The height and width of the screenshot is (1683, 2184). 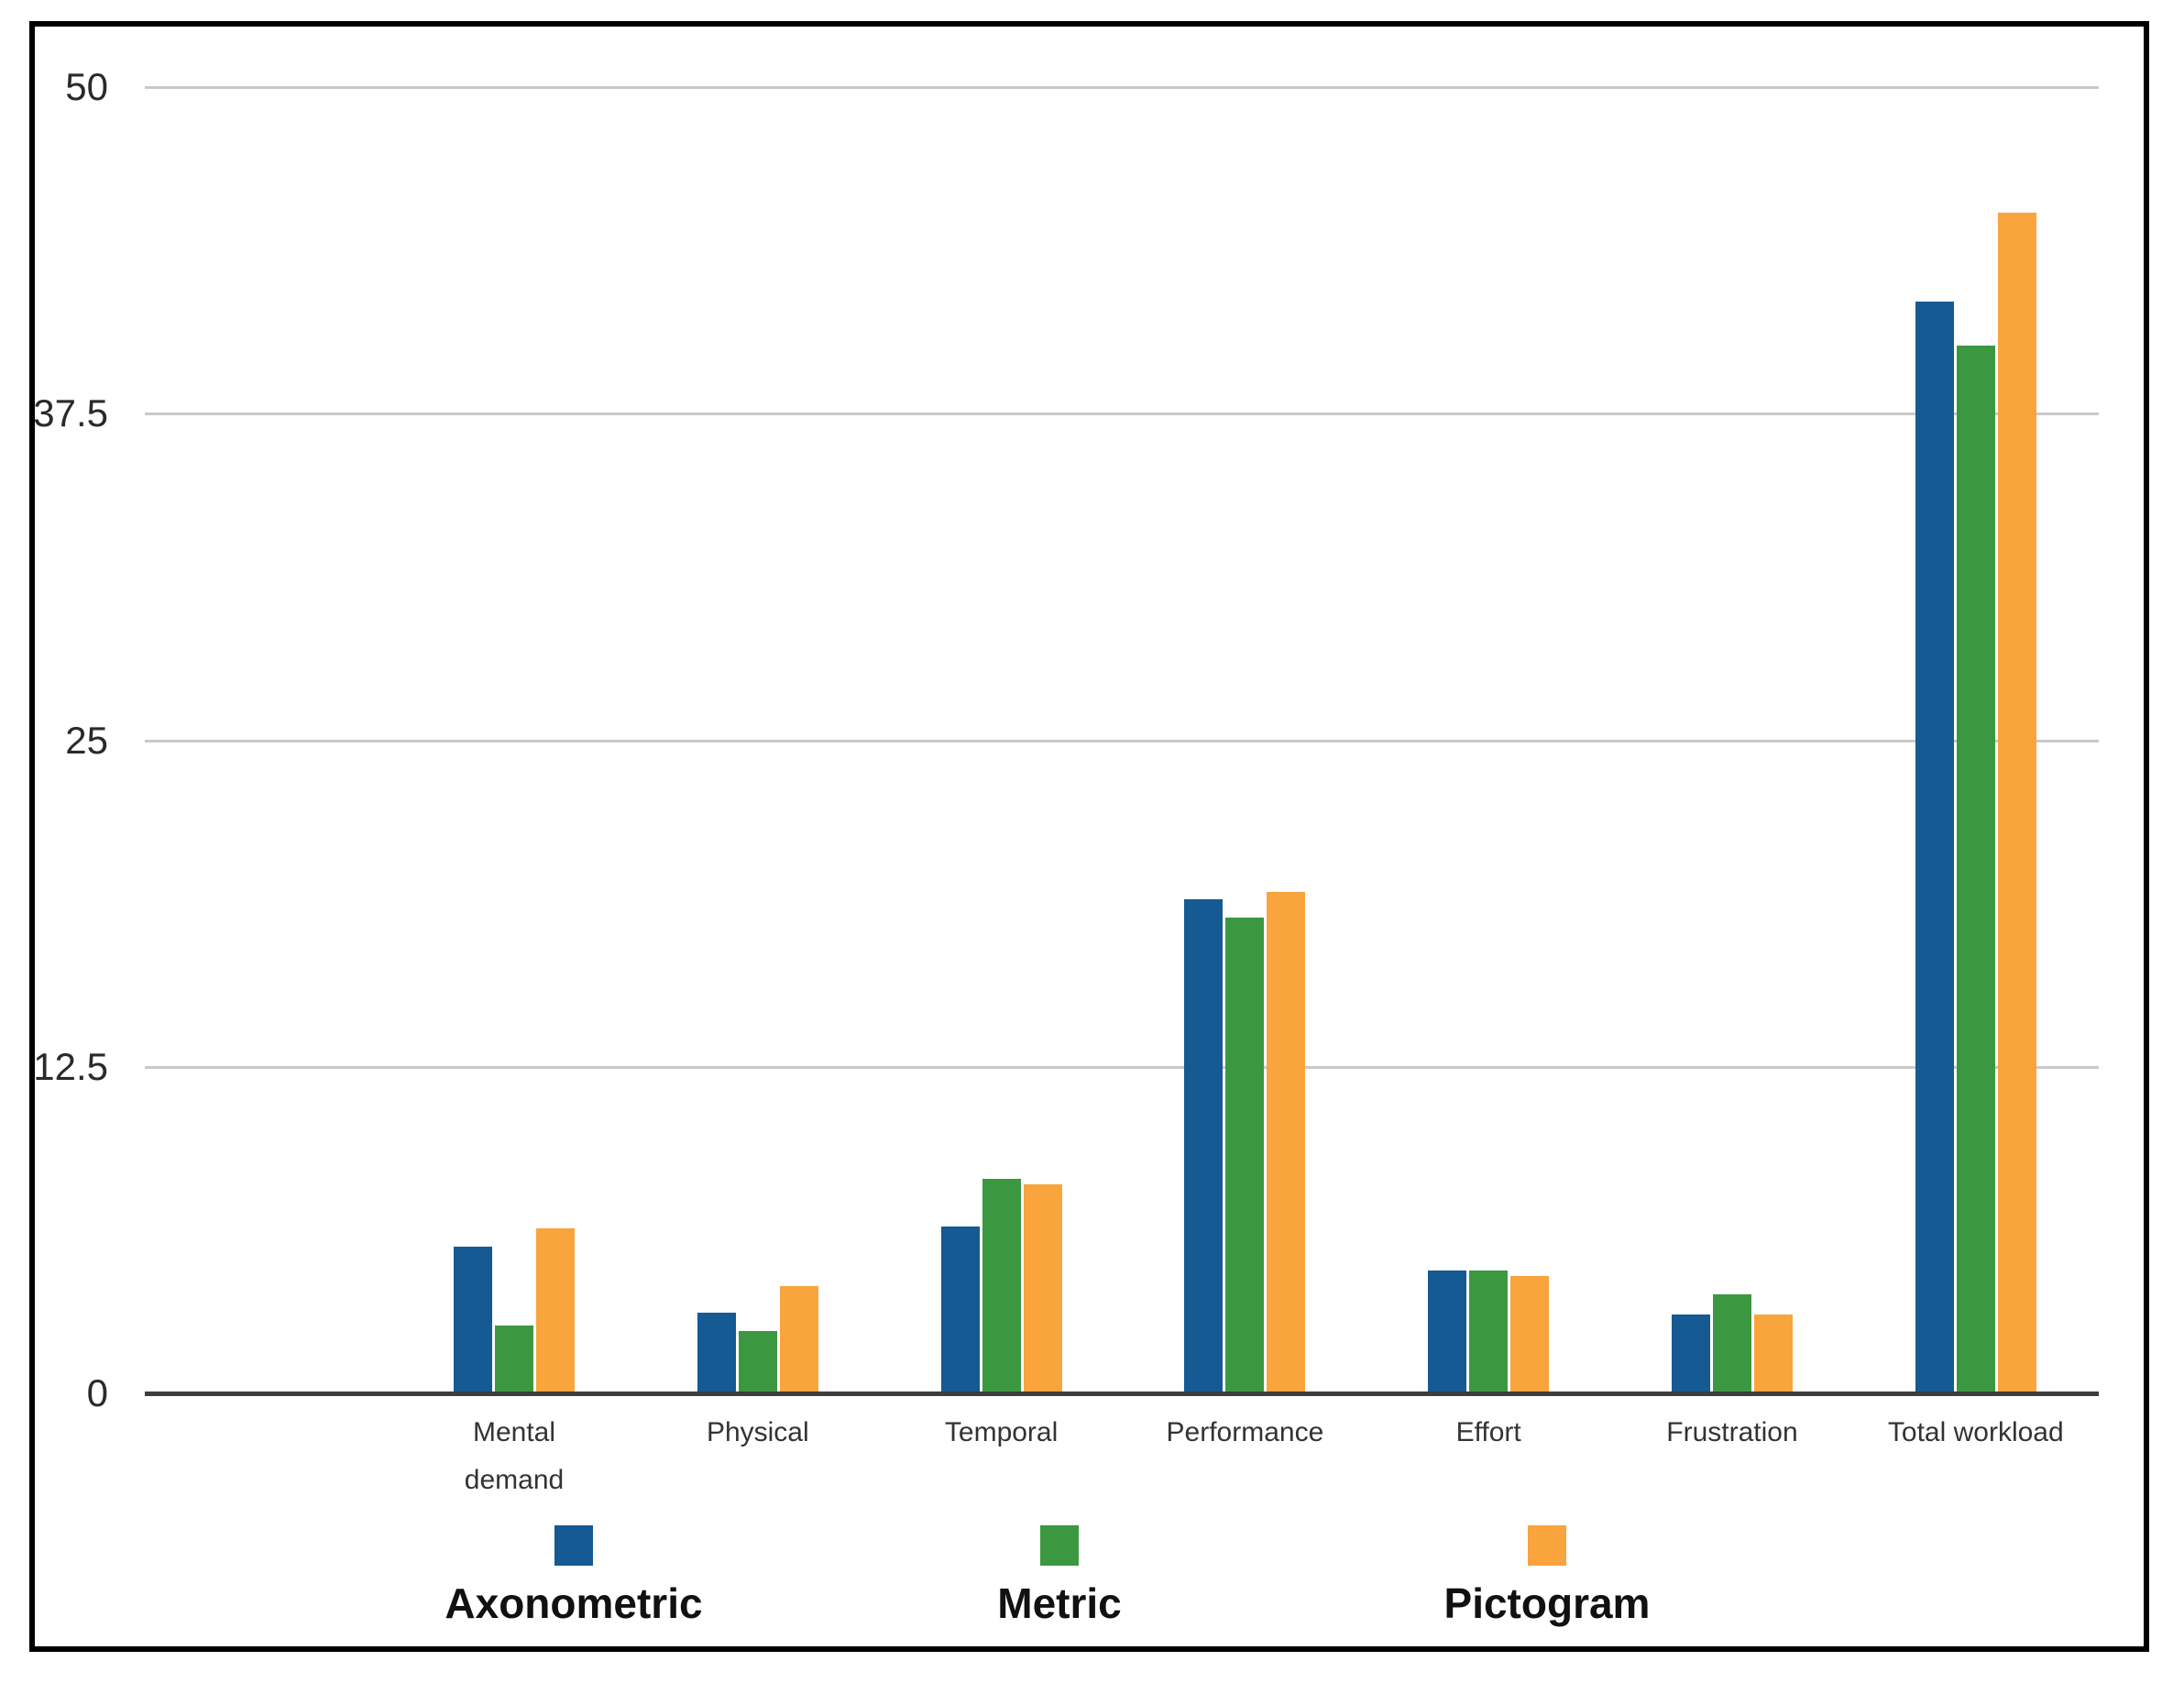 I want to click on y-tick-label-25: 25, so click(x=86, y=740).